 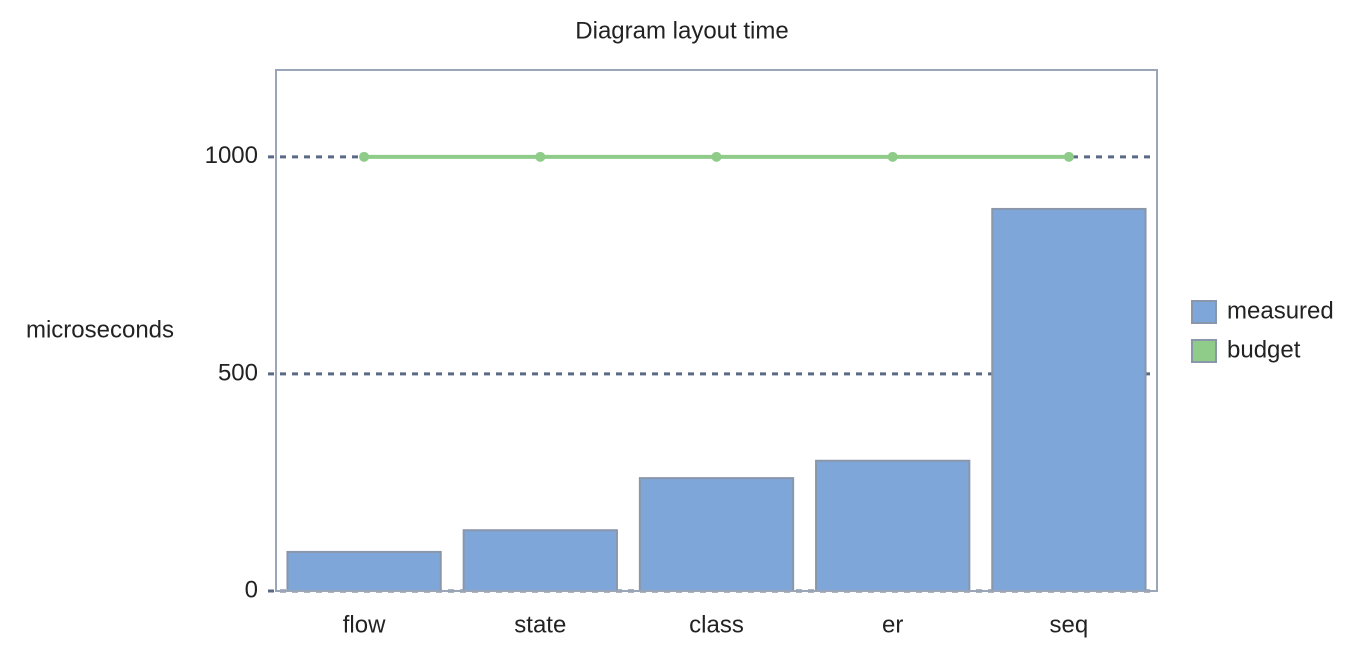 I want to click on x-tick-label: er, so click(x=892, y=624).